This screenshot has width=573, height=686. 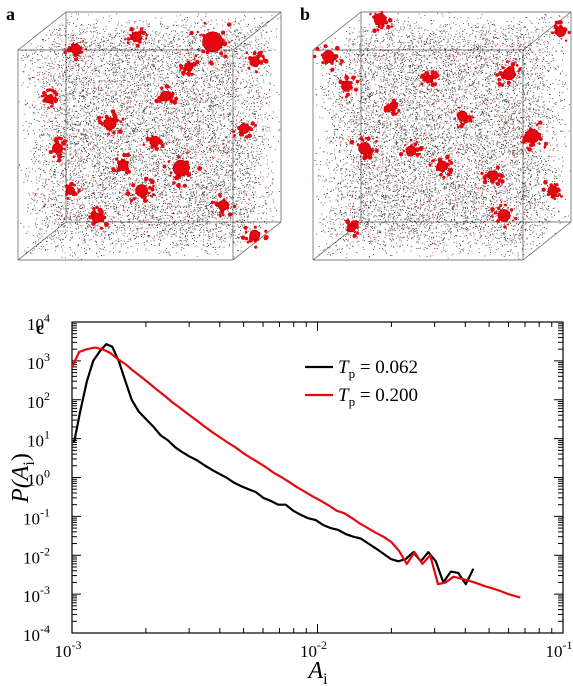 What do you see at coordinates (36, 555) in the screenshot?
I see `y-tick-label: 10⁻²` at bounding box center [36, 555].